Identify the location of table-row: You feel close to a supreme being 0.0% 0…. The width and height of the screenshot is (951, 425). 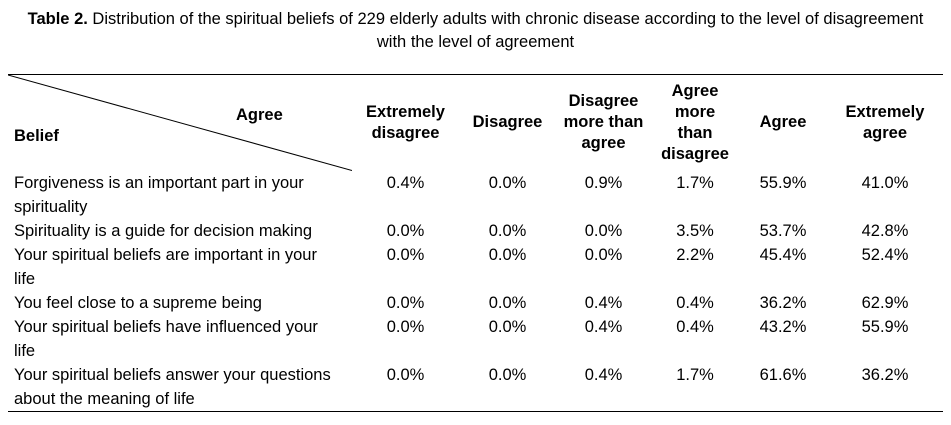
(475, 303).